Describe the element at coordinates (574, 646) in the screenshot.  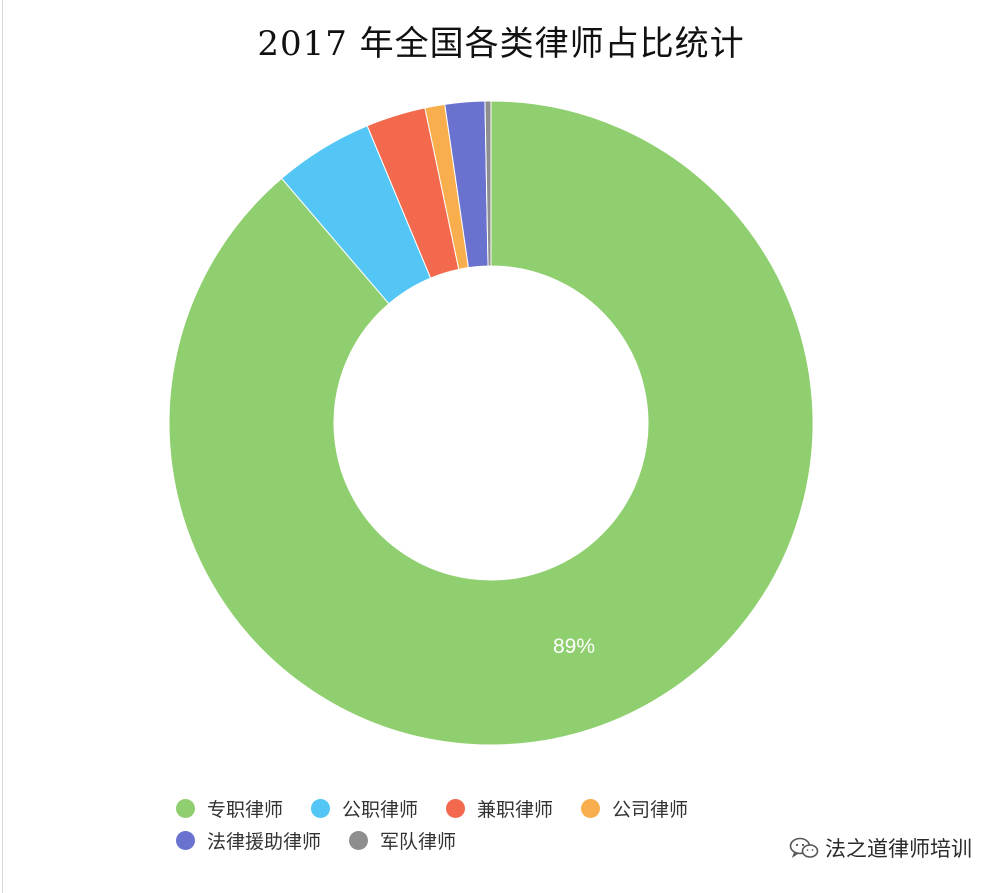
I see `slice-value-label: 89%` at that location.